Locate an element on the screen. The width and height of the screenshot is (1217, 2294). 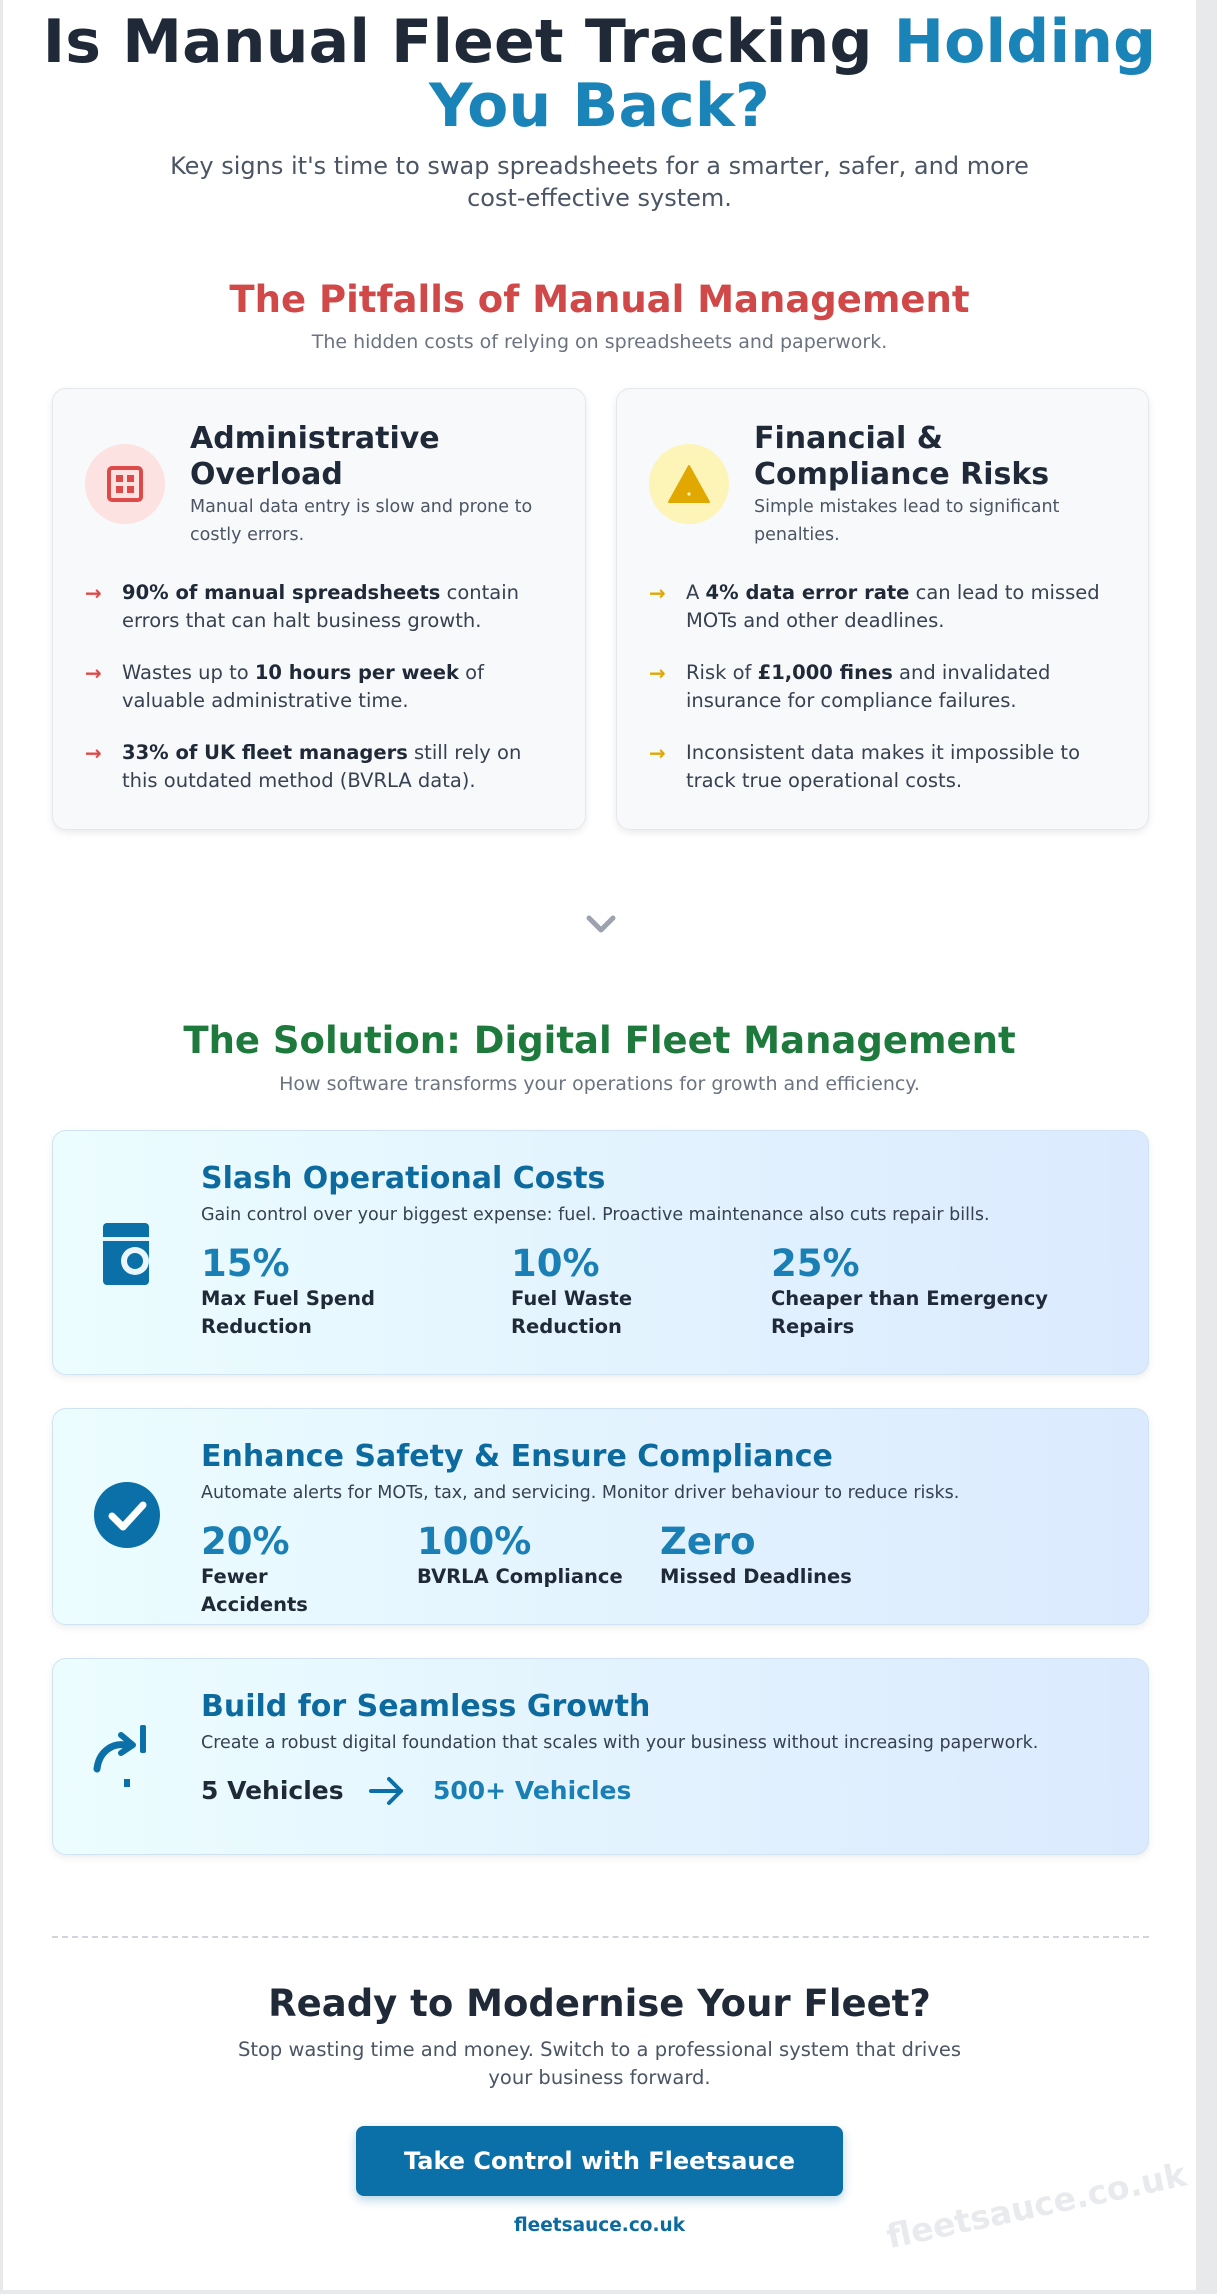
section-divider is located at coordinates (600, 1937).